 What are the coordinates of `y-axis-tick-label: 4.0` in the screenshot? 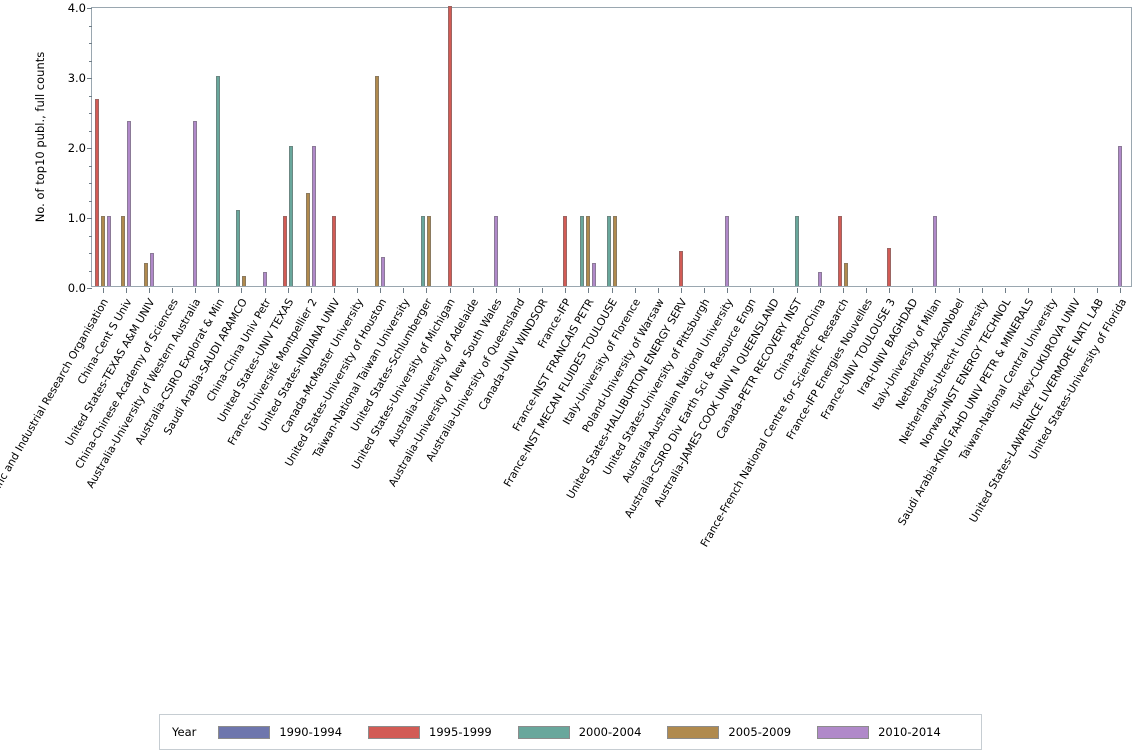 It's located at (76, 8).